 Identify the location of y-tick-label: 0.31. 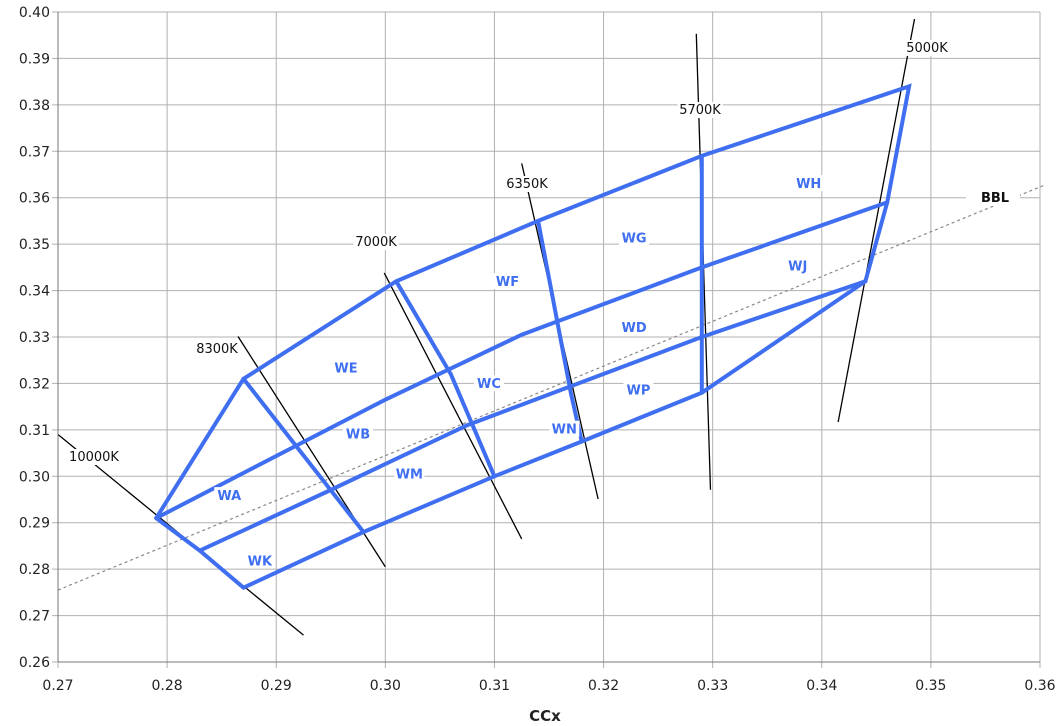
(34, 431).